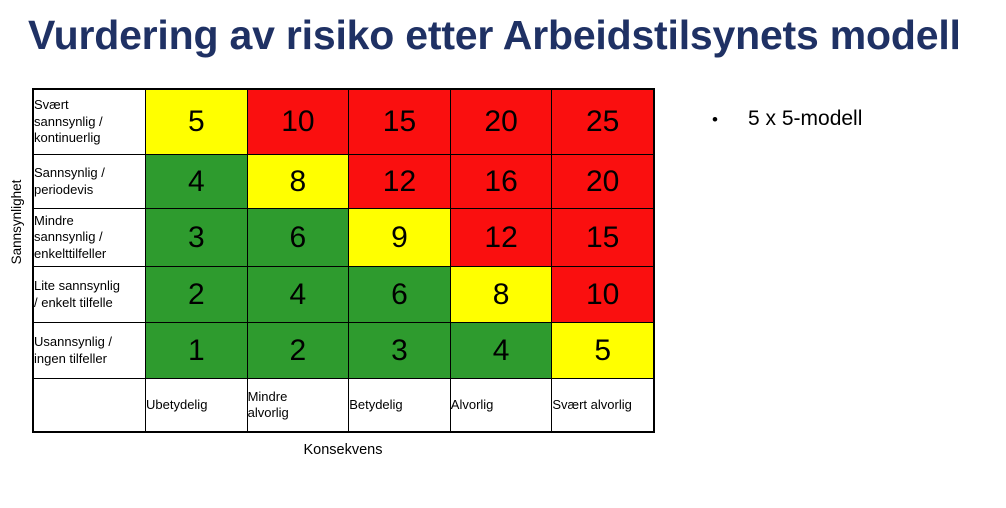 The image size is (1006, 508). I want to click on column-header-5: Svært alvorlig, so click(602, 405).